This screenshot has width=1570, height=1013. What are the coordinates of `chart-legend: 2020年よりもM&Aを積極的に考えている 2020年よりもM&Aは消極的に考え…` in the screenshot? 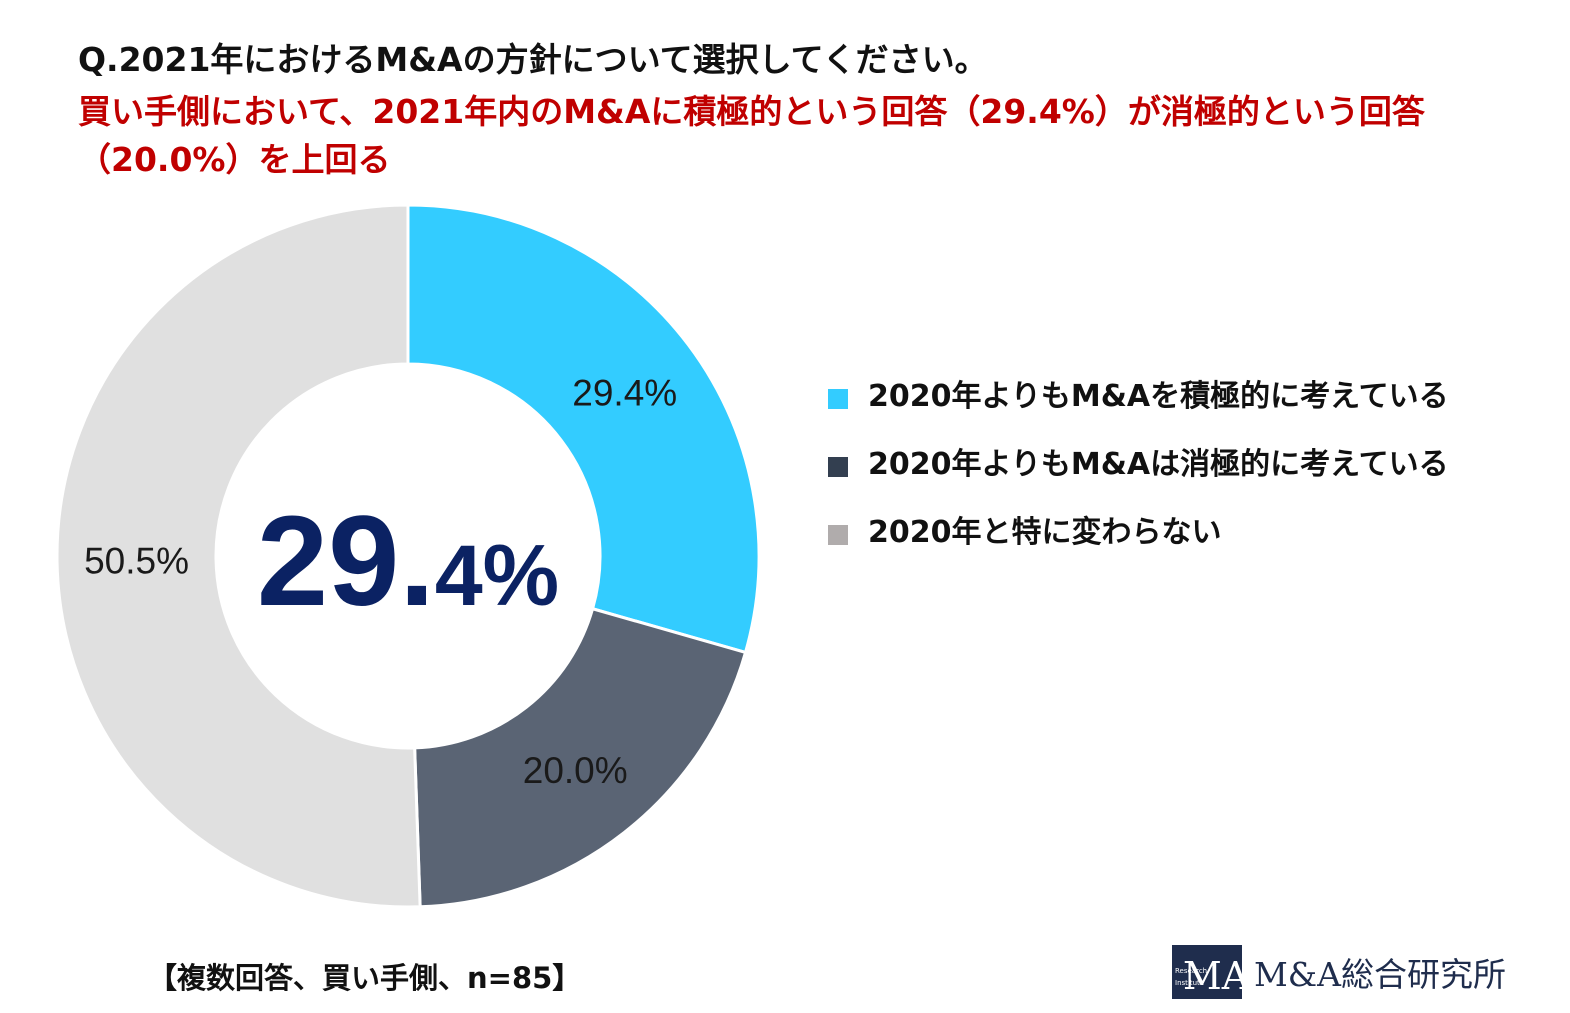 It's located at (1192, 477).